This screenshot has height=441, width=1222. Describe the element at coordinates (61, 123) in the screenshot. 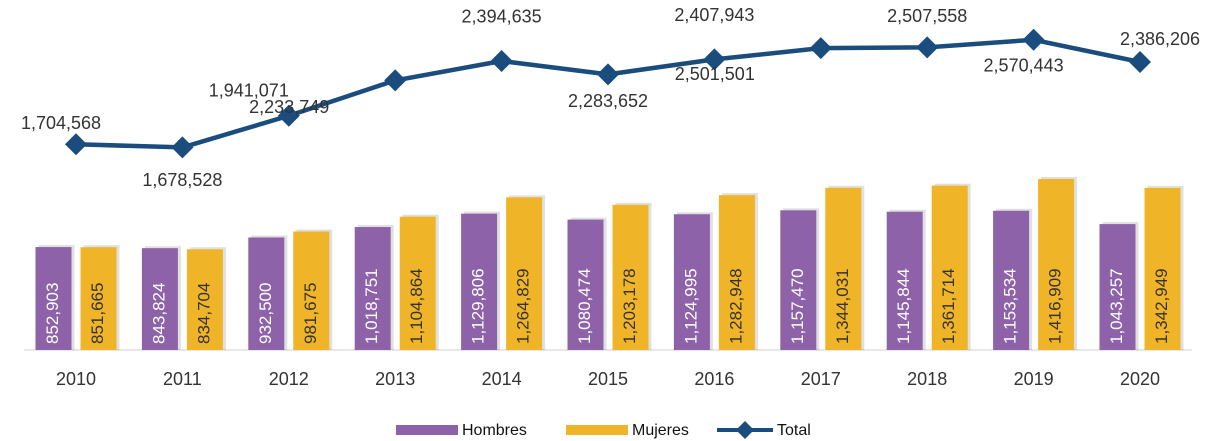

I see `line-value-label: 1,704,568` at that location.